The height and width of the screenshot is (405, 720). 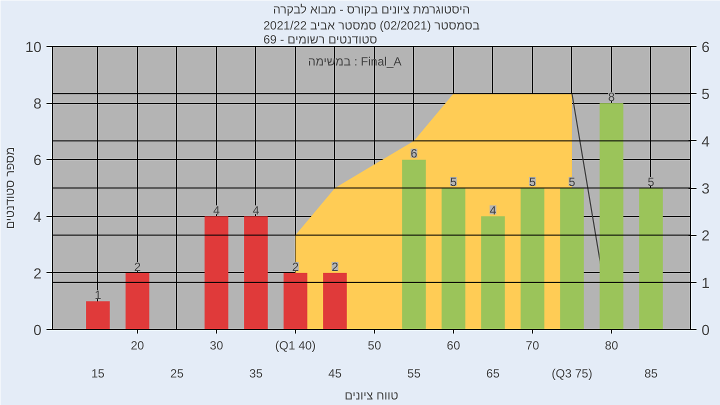 I want to click on x-axis-title: טווח ציונים, so click(x=371, y=395).